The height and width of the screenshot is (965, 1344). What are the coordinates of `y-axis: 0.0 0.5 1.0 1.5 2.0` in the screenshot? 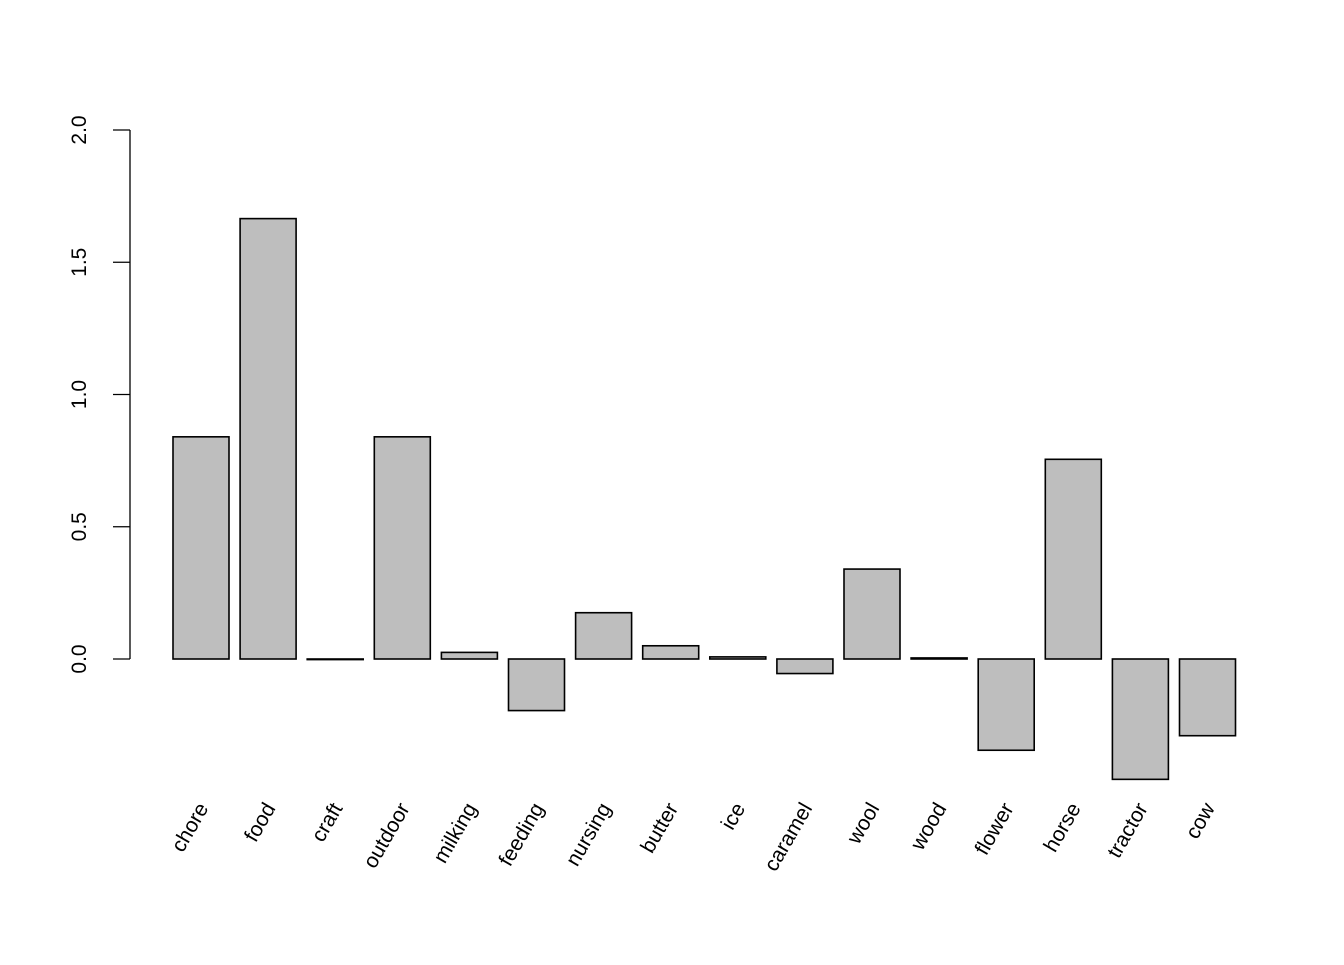 It's located at (99, 394).